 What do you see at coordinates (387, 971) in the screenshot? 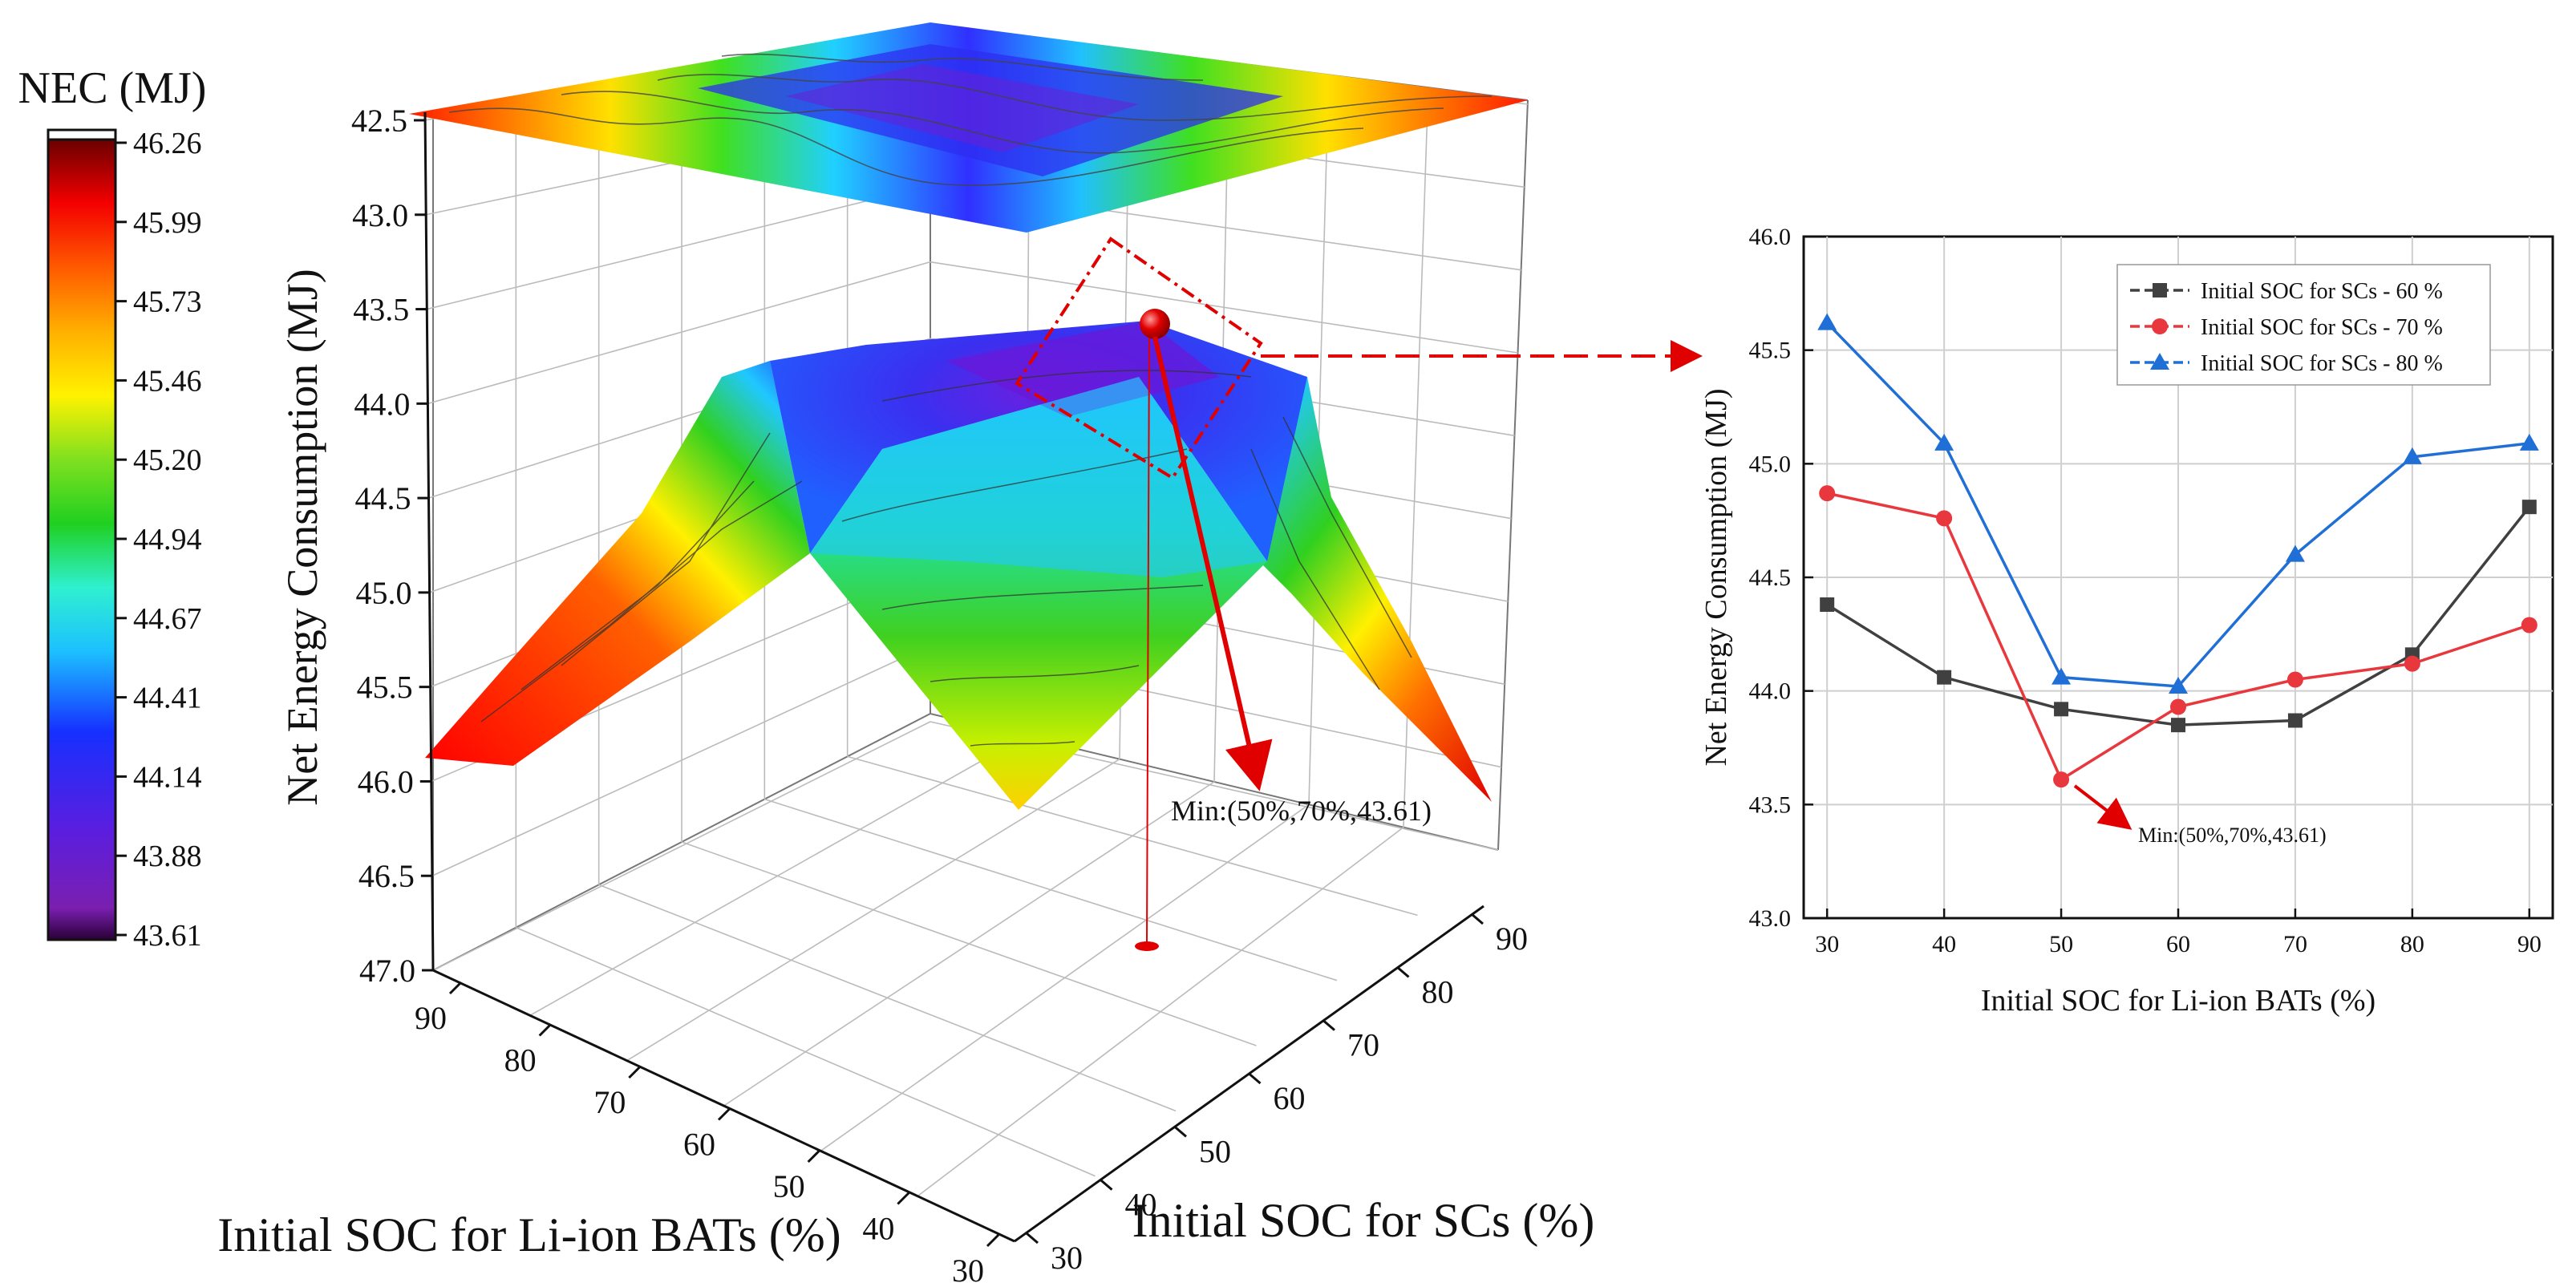
I see `z-tick-label: 47.0` at bounding box center [387, 971].